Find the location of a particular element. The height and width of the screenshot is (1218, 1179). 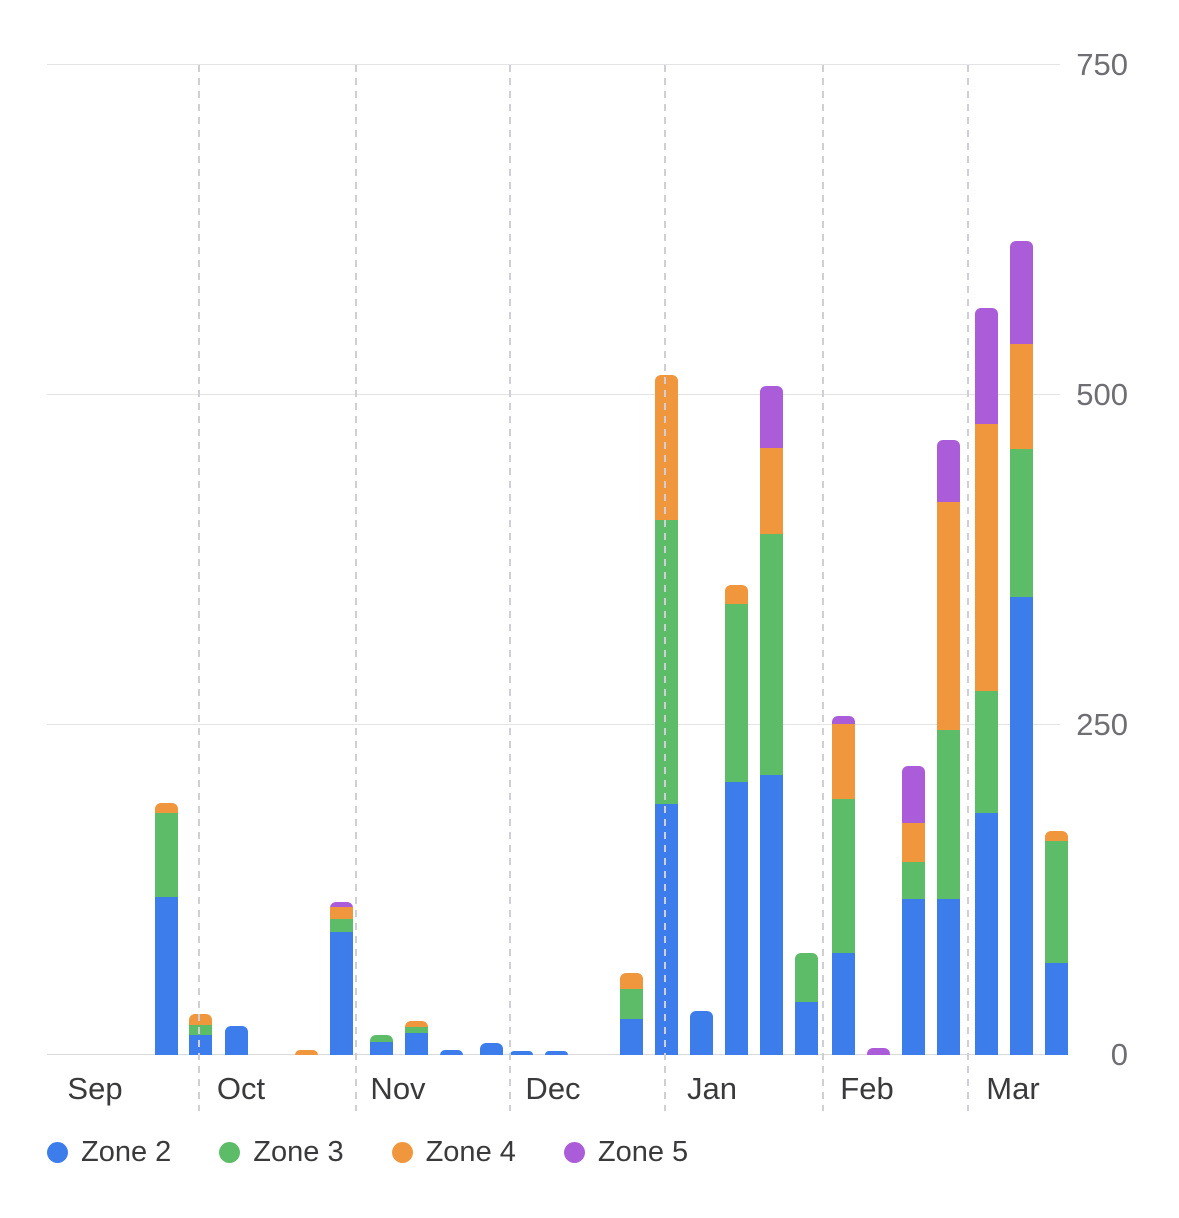

x-tick-label-sep: Sep is located at coordinates (95, 1088).